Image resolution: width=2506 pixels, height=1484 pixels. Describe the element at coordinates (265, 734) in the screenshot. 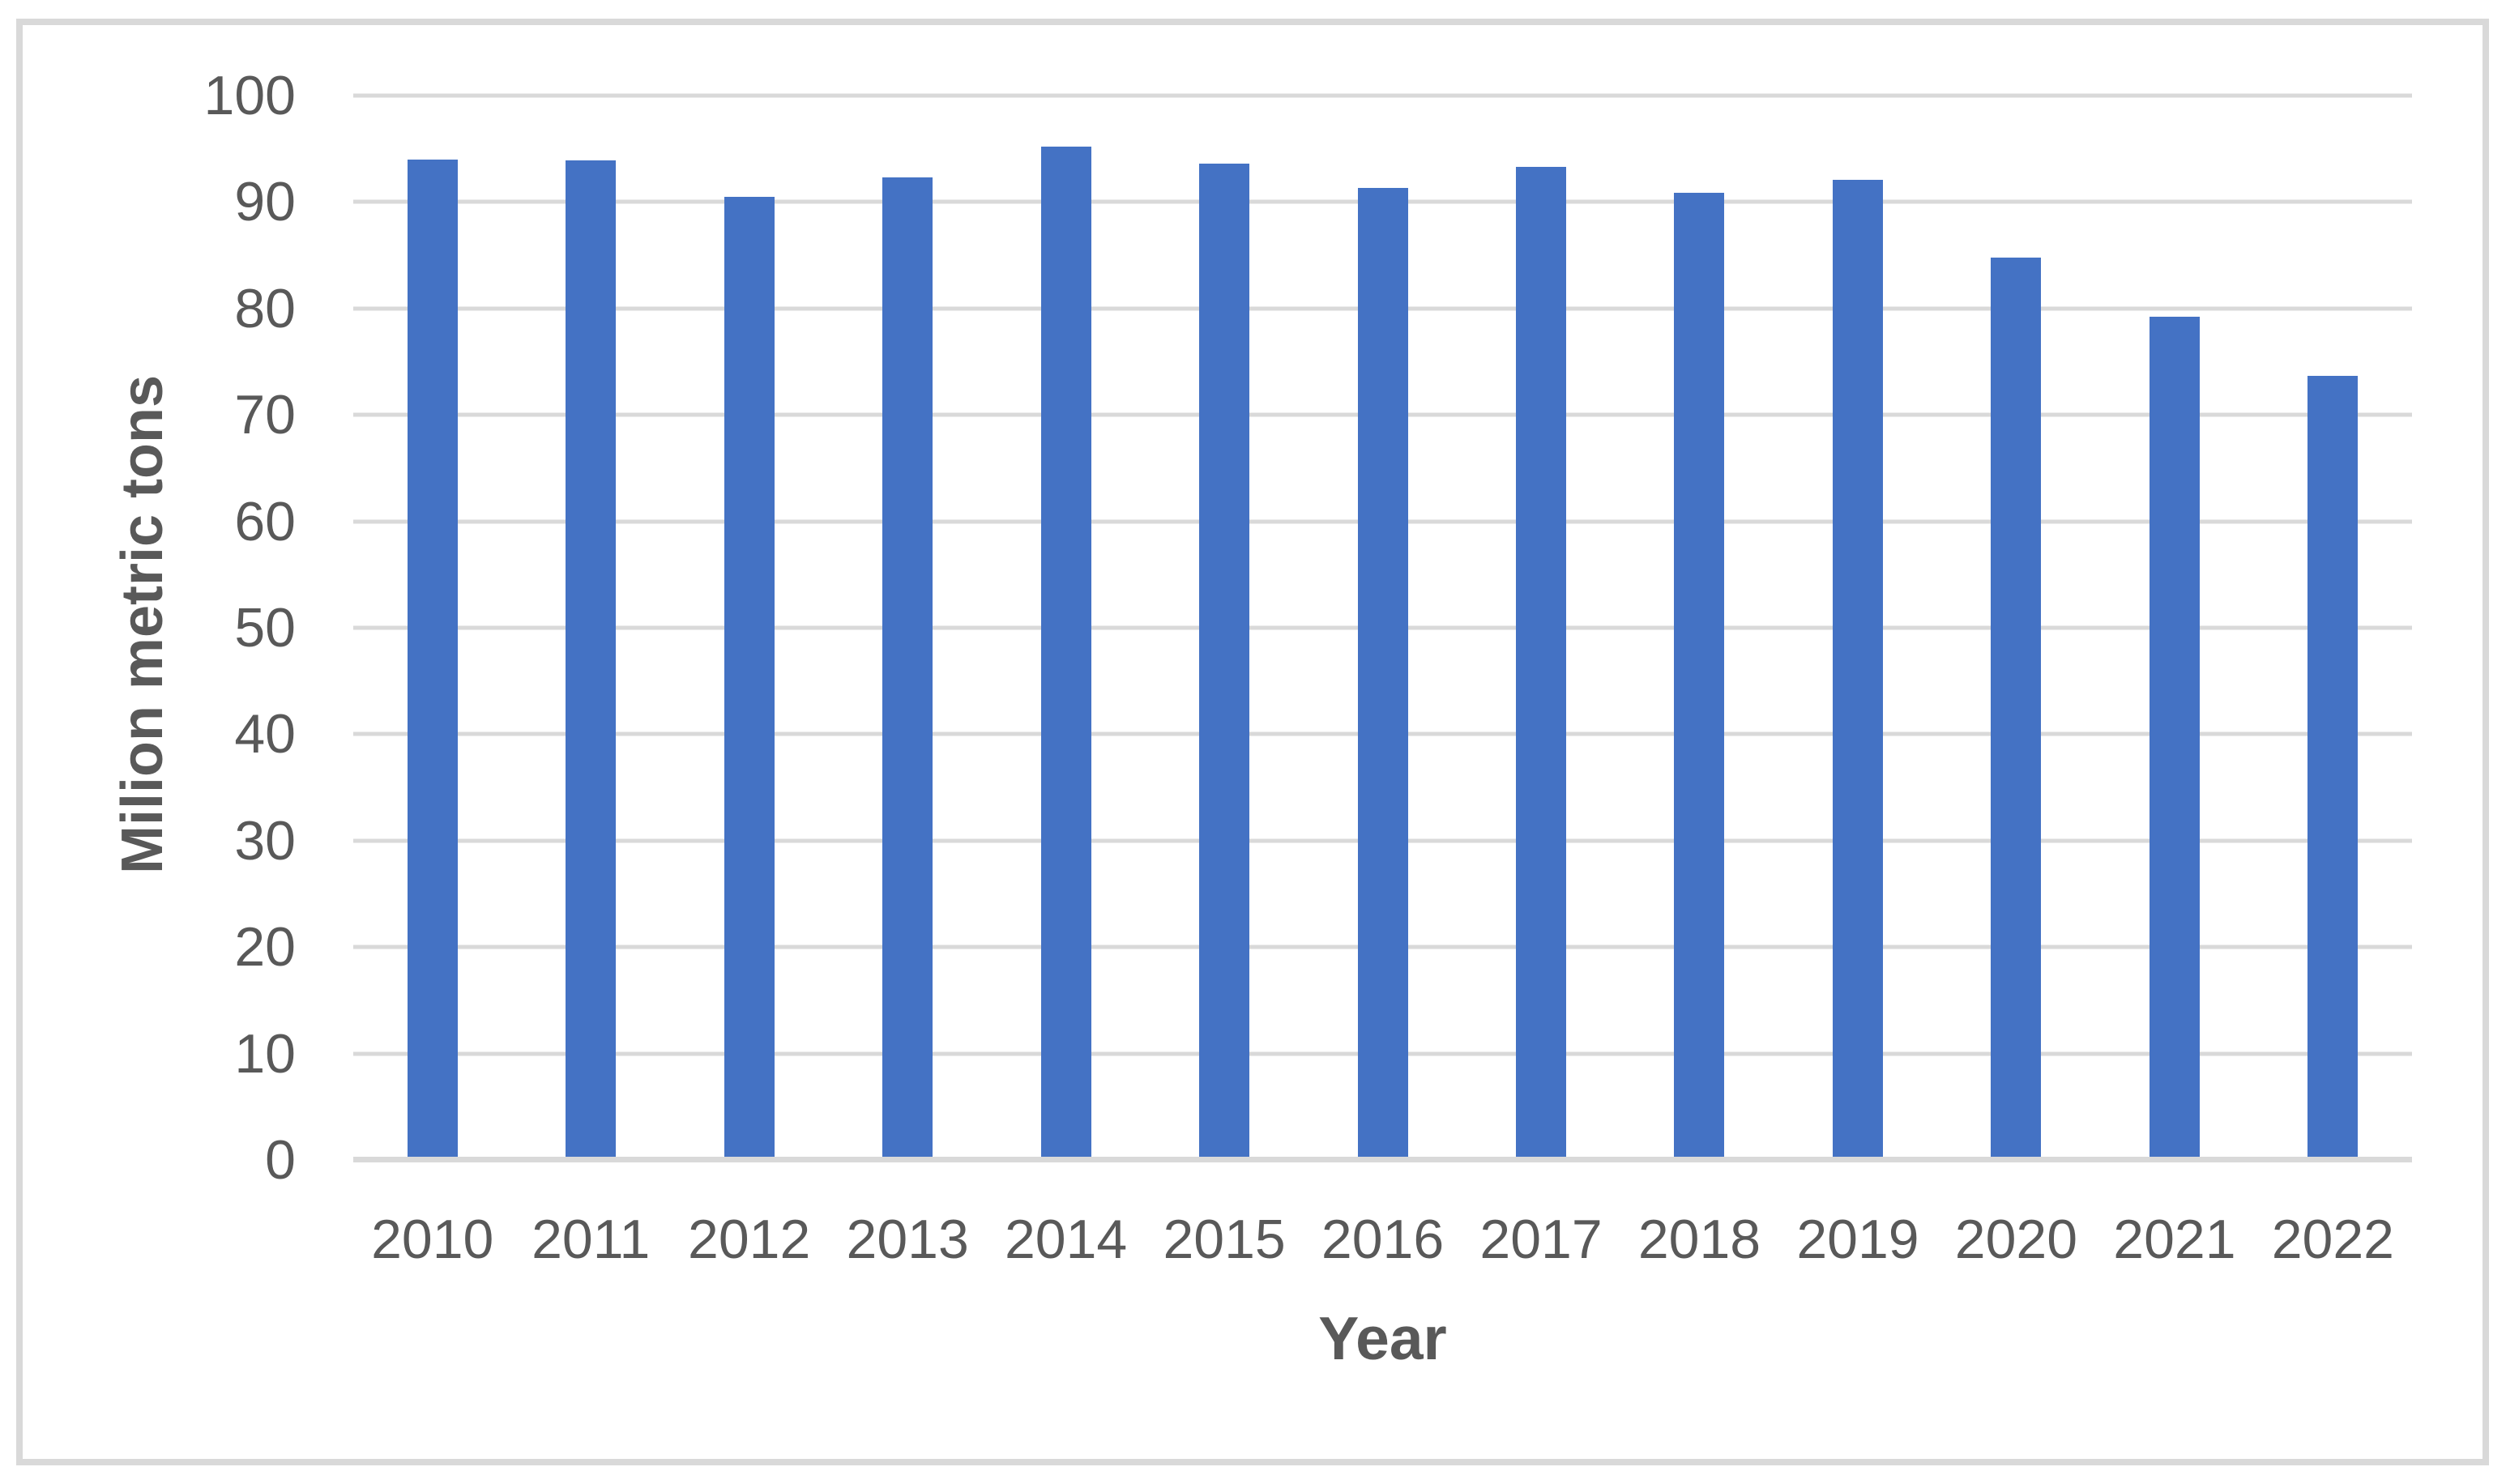

I see `y-tick-label-40: 40` at that location.